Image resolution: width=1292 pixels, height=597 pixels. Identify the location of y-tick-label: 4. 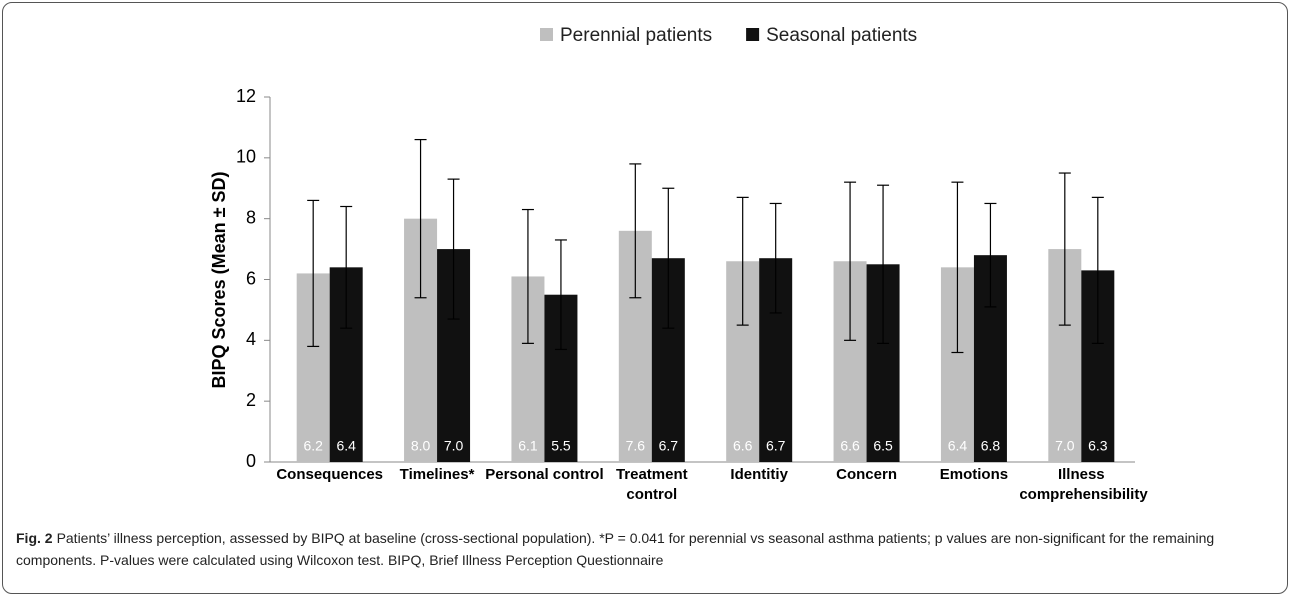
(251, 339).